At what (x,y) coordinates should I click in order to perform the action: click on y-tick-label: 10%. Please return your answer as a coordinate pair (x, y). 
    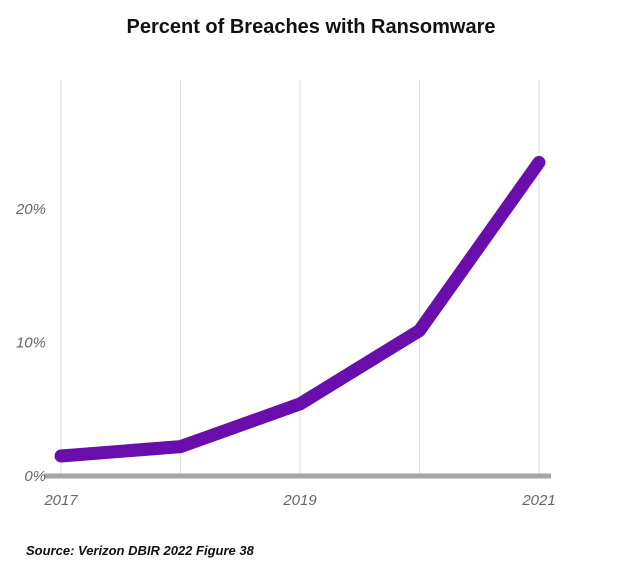
    Looking at the image, I should click on (31, 343).